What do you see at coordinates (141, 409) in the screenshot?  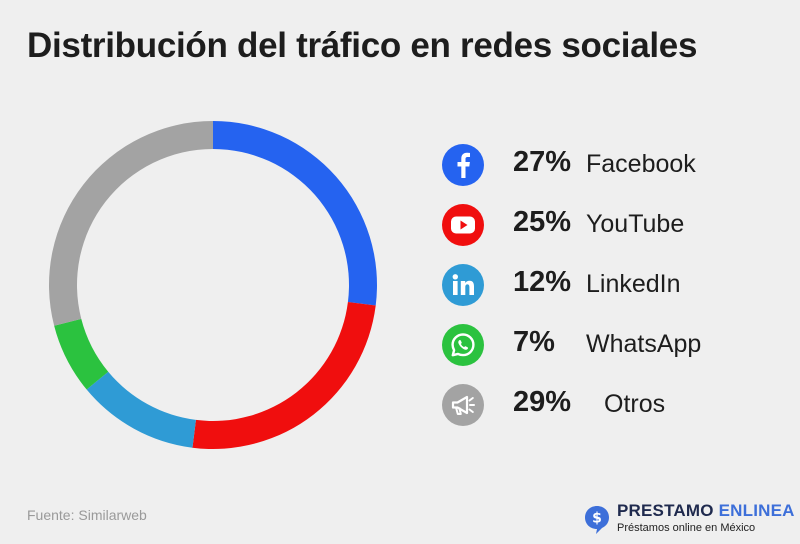 I see `donut-slice-linkedin` at bounding box center [141, 409].